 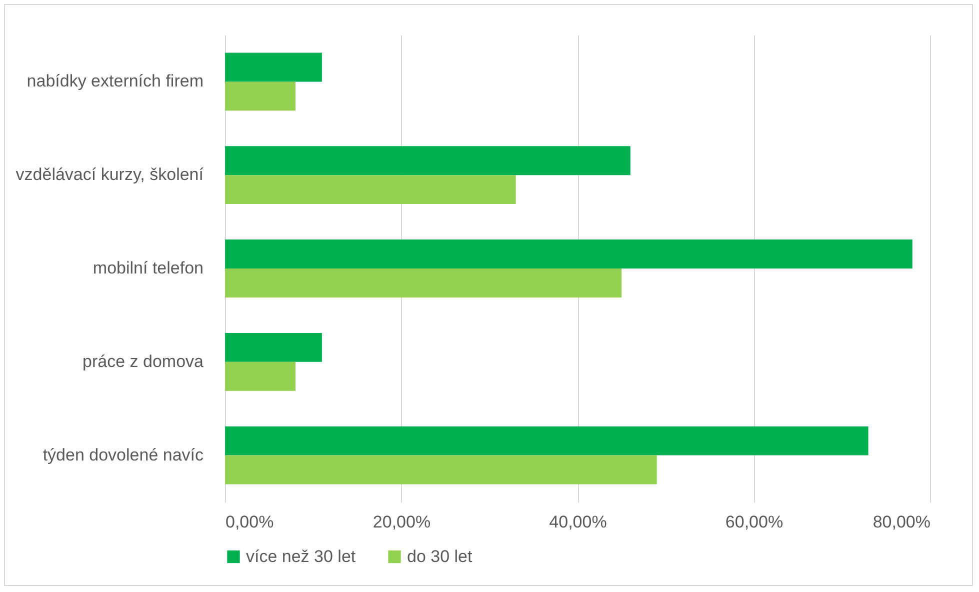 What do you see at coordinates (754, 522) in the screenshot?
I see `x-tick-label: 60,00%` at bounding box center [754, 522].